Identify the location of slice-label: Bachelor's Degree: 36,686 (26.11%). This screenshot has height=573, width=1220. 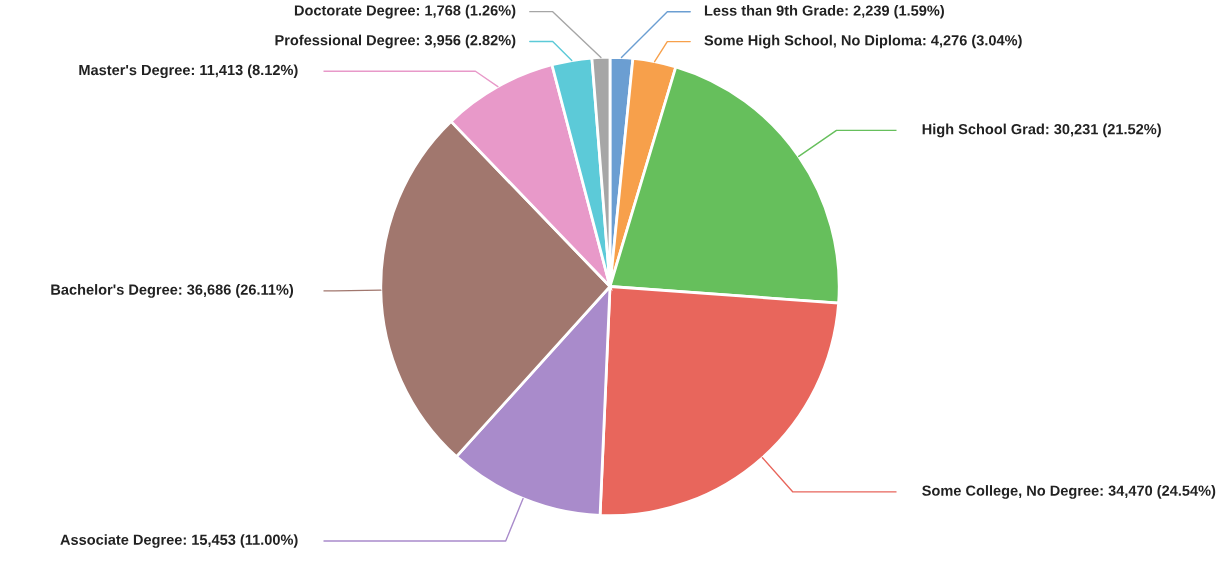
(172, 291).